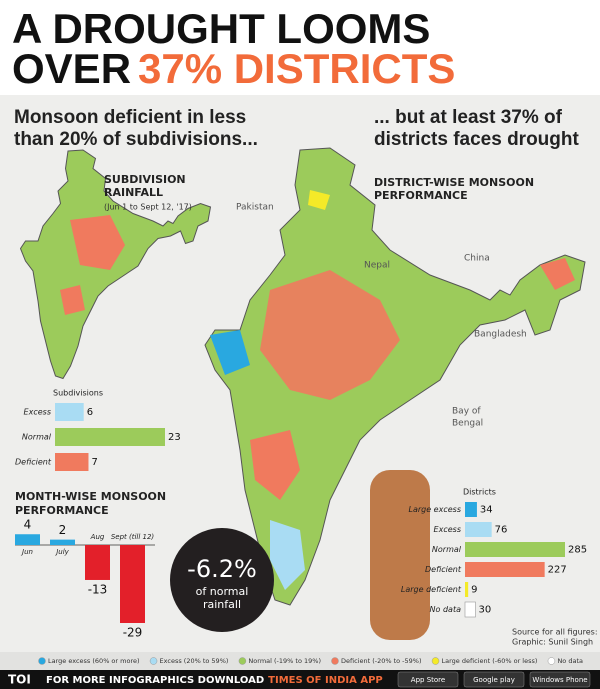  Describe the element at coordinates (145, 179) in the screenshot. I see `left-map-title: SUBDIVISION` at that location.